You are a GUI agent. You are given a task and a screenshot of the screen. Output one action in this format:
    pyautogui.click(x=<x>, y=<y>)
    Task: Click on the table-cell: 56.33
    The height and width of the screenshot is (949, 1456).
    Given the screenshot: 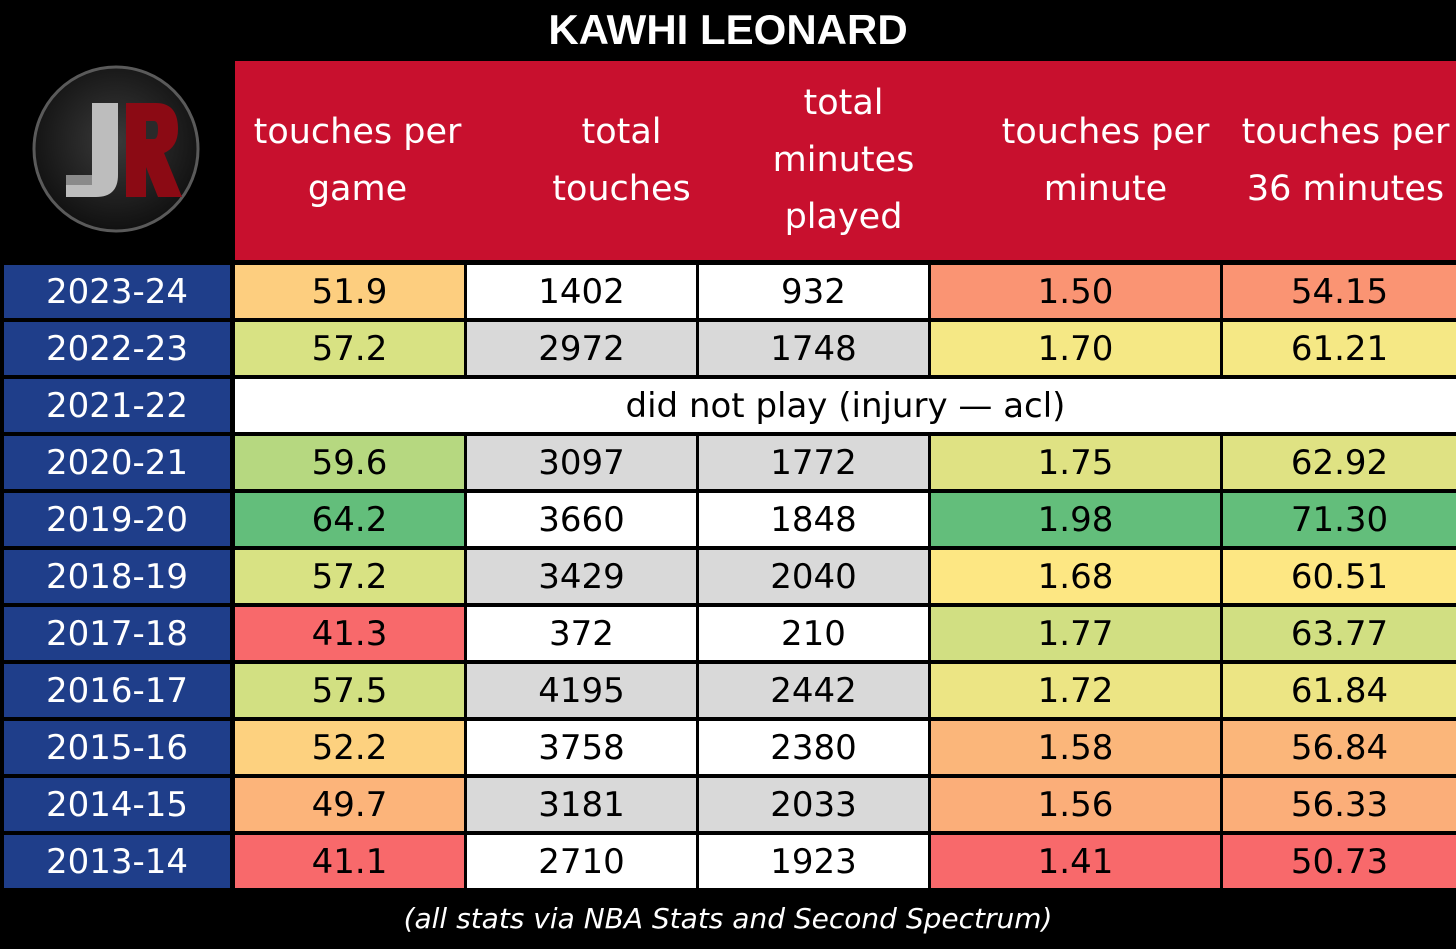 What is the action you would take?
    pyautogui.click(x=1339, y=804)
    